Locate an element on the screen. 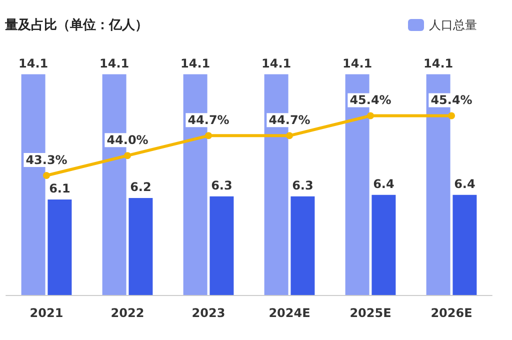 The width and height of the screenshot is (512, 340). x-tick-label: 2026E is located at coordinates (451, 313).